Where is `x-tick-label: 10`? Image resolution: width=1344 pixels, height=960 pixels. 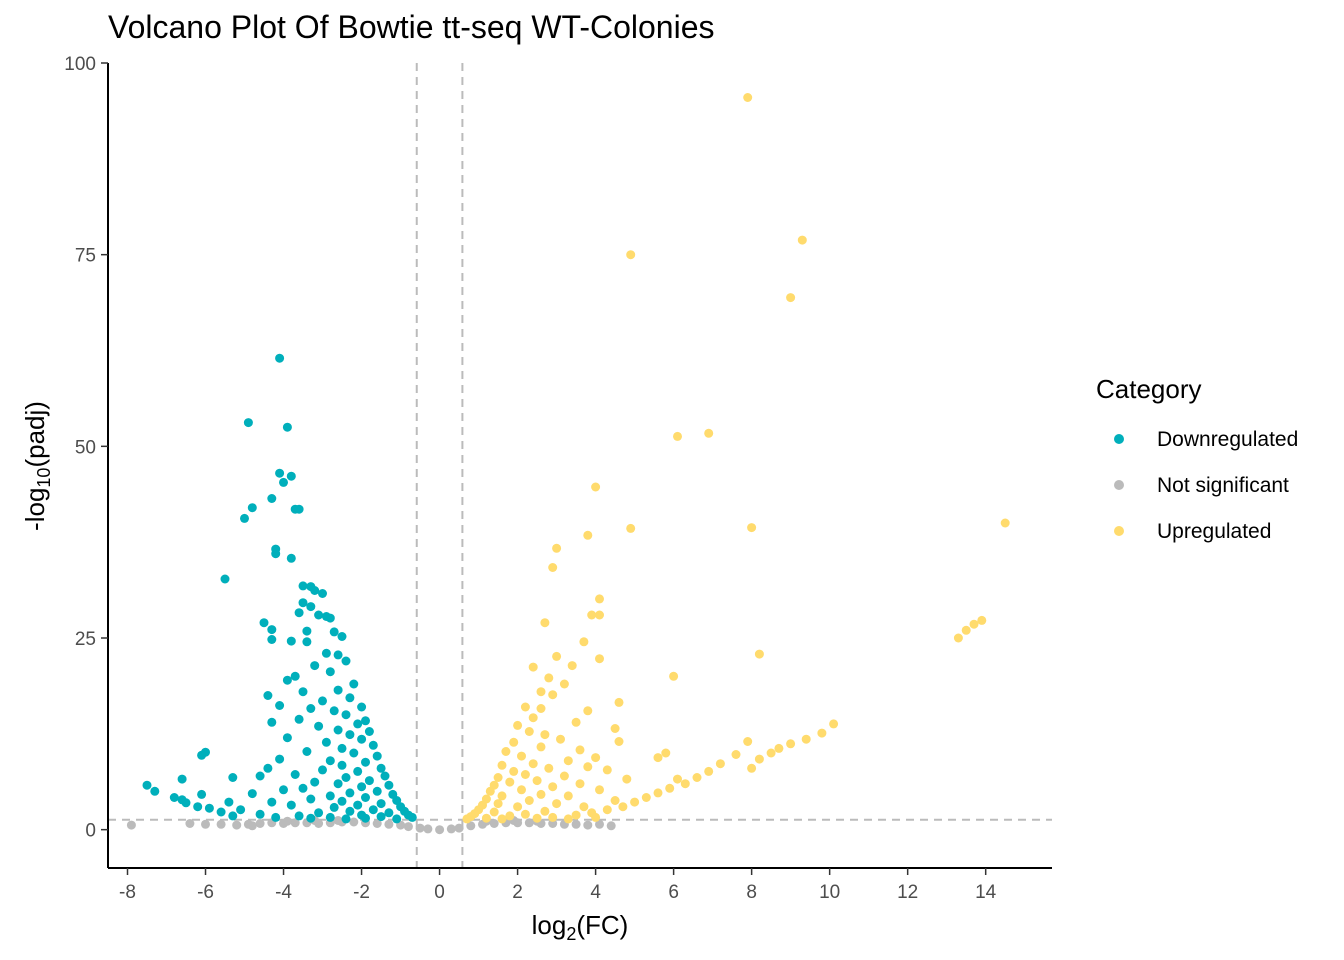
x-tick-label: 10 is located at coordinates (829, 892).